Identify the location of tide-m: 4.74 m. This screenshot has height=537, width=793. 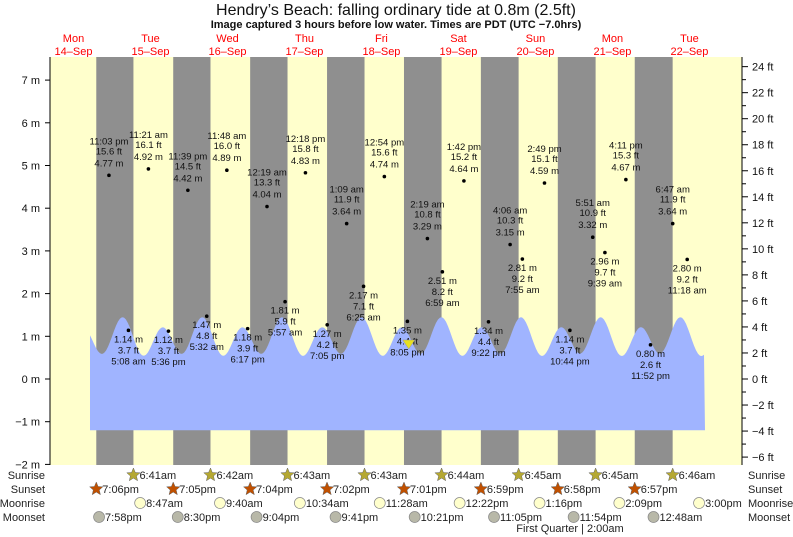
(384, 165).